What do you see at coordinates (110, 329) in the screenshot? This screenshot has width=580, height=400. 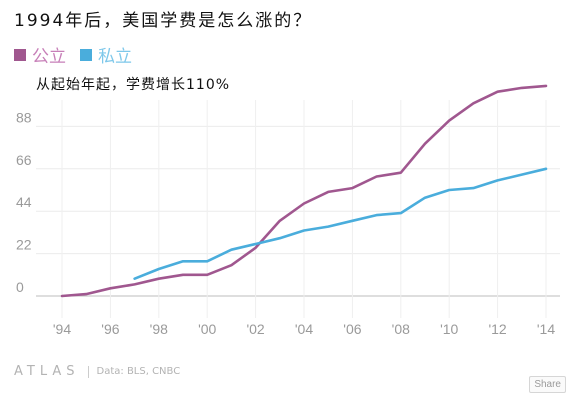 I see `x-tick-label: '96` at bounding box center [110, 329].